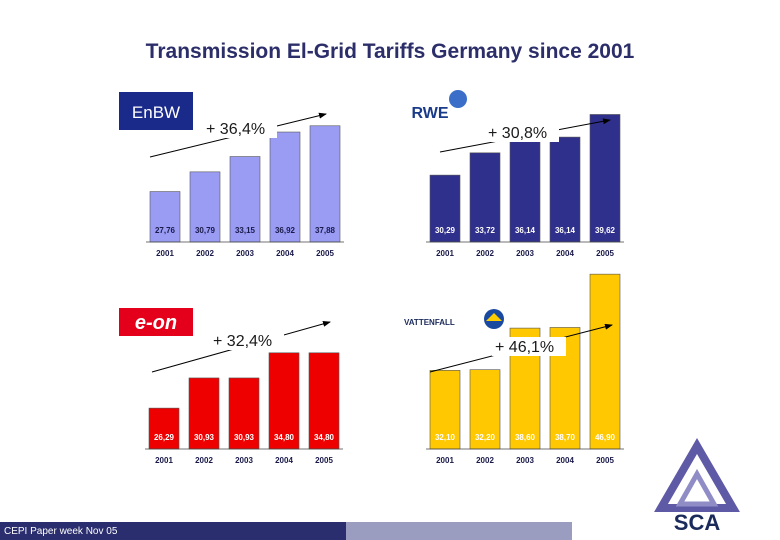  I want to click on bar-value-label: 32,10, so click(445, 437).